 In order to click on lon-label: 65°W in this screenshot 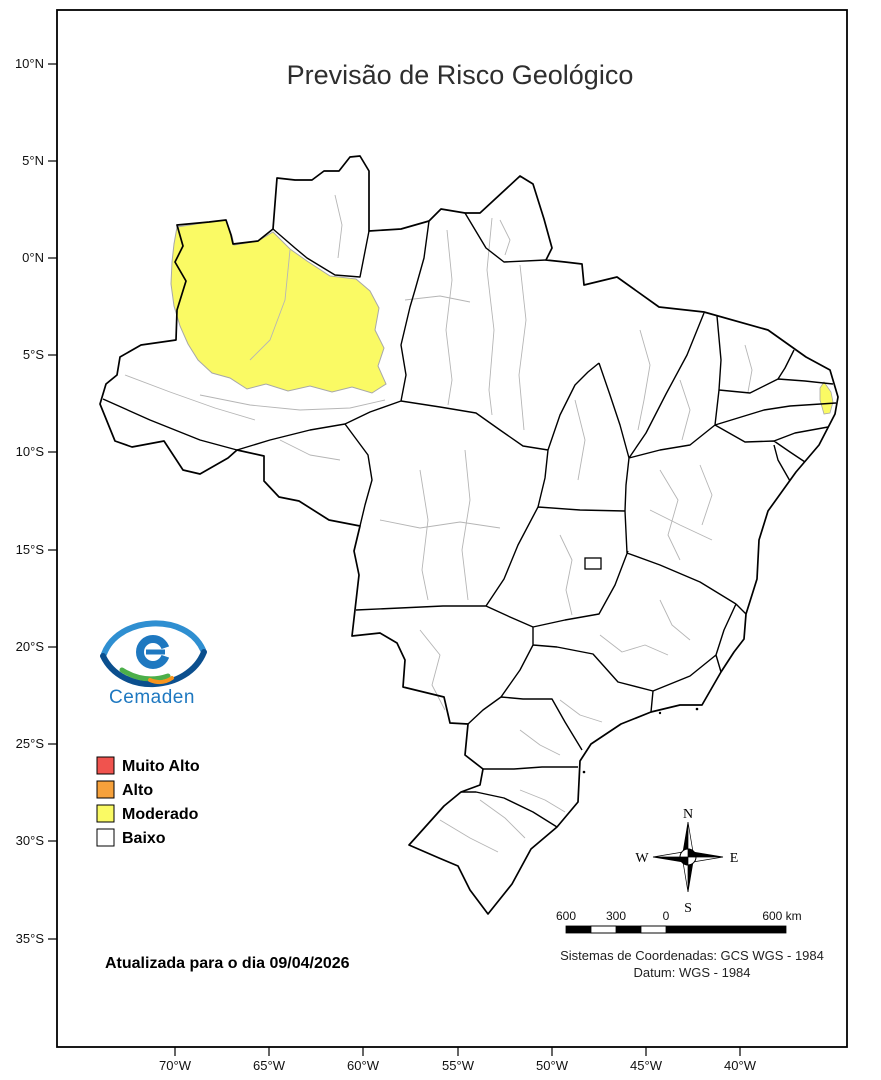, I will do `click(269, 1065)`.